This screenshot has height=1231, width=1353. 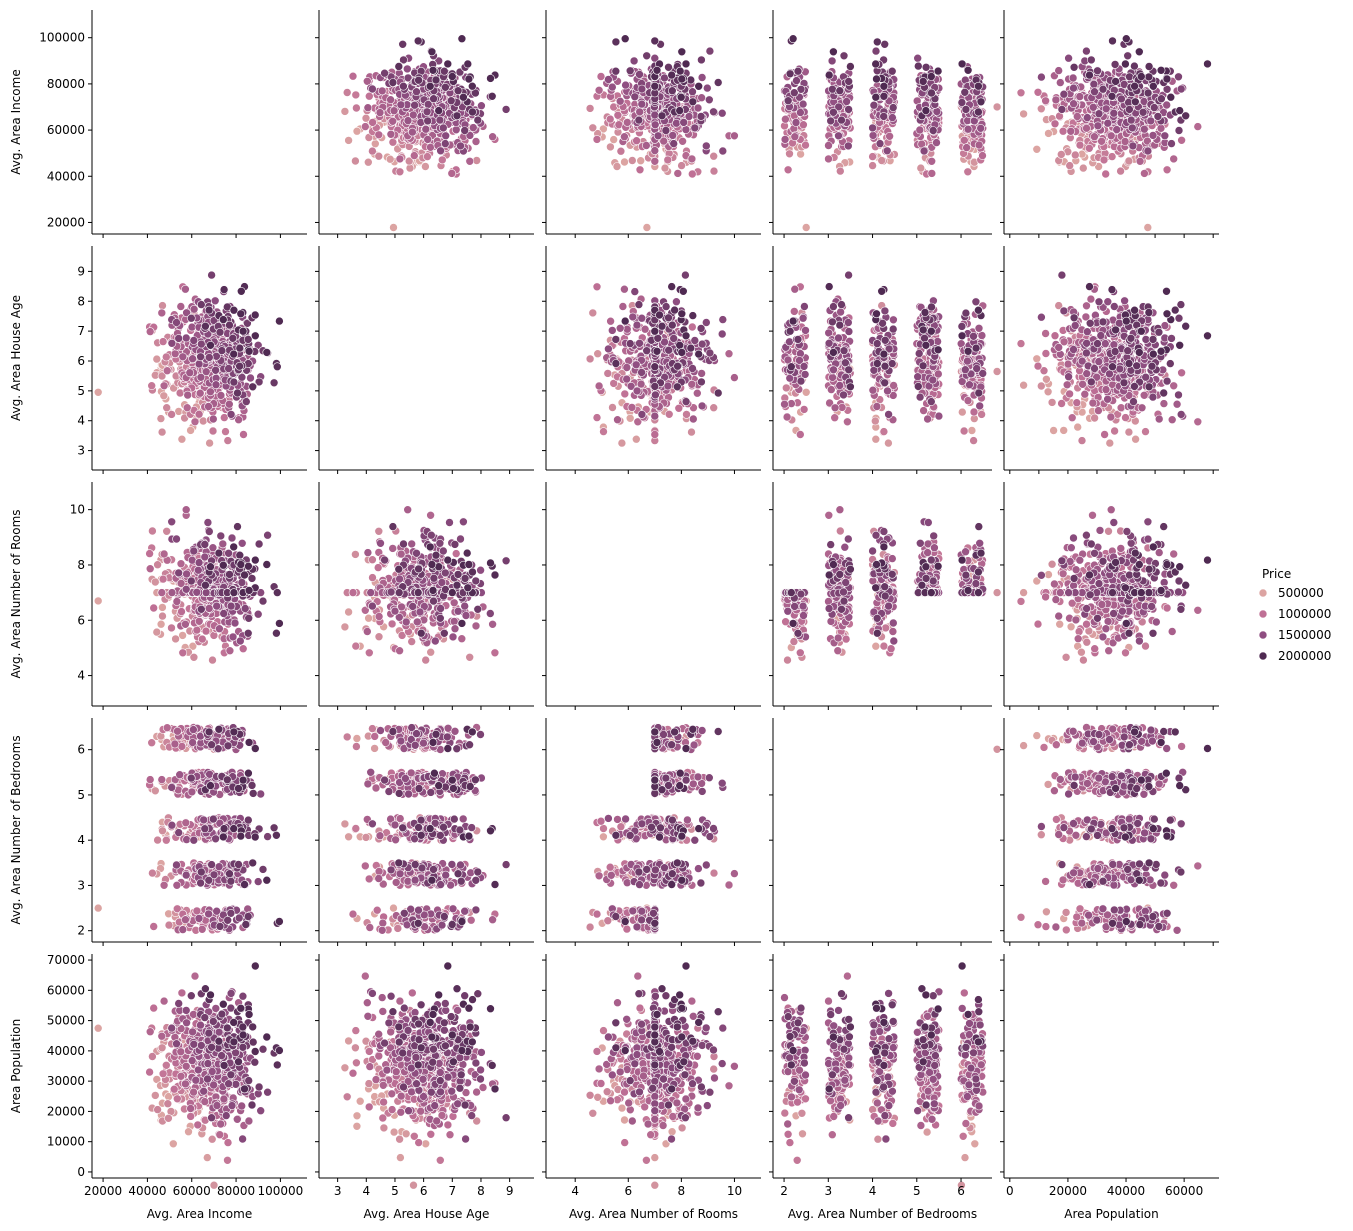 What do you see at coordinates (424, 360) in the screenshot?
I see `panel-avg-area-house-age-vs-avg-area-house-age` at bounding box center [424, 360].